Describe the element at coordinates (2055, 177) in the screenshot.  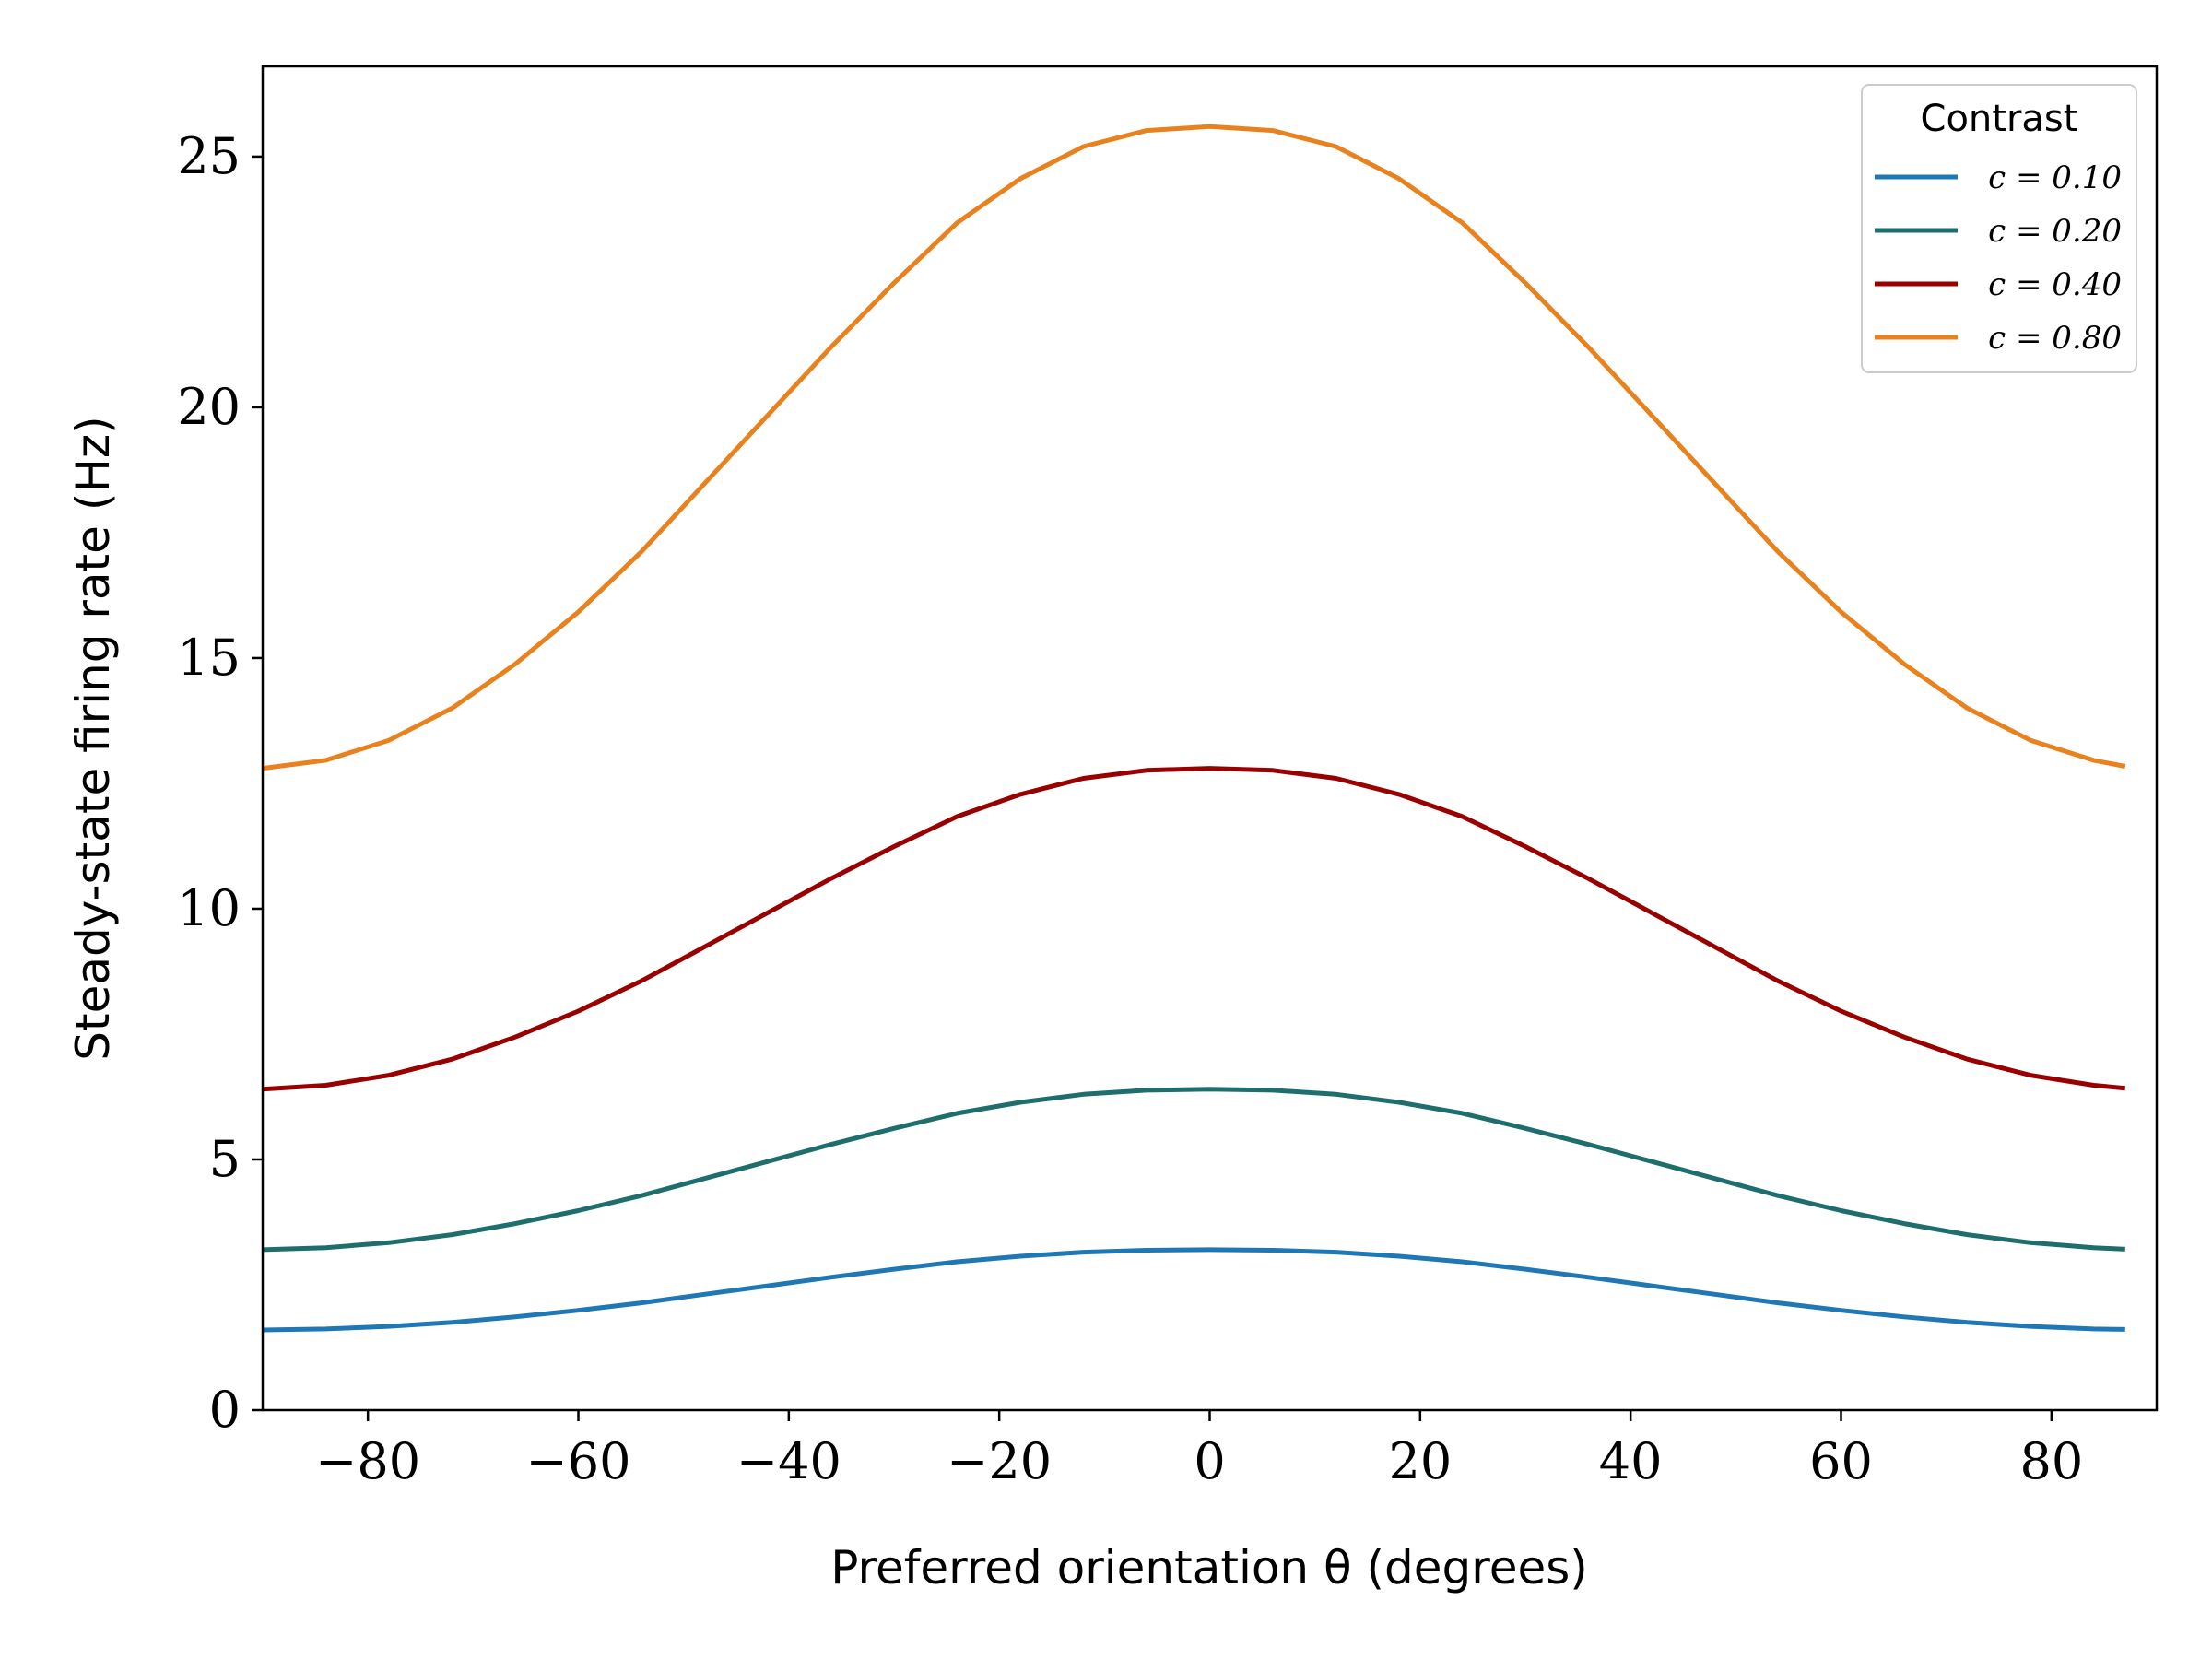
I see `legend-label-0: c = 0.10` at that location.